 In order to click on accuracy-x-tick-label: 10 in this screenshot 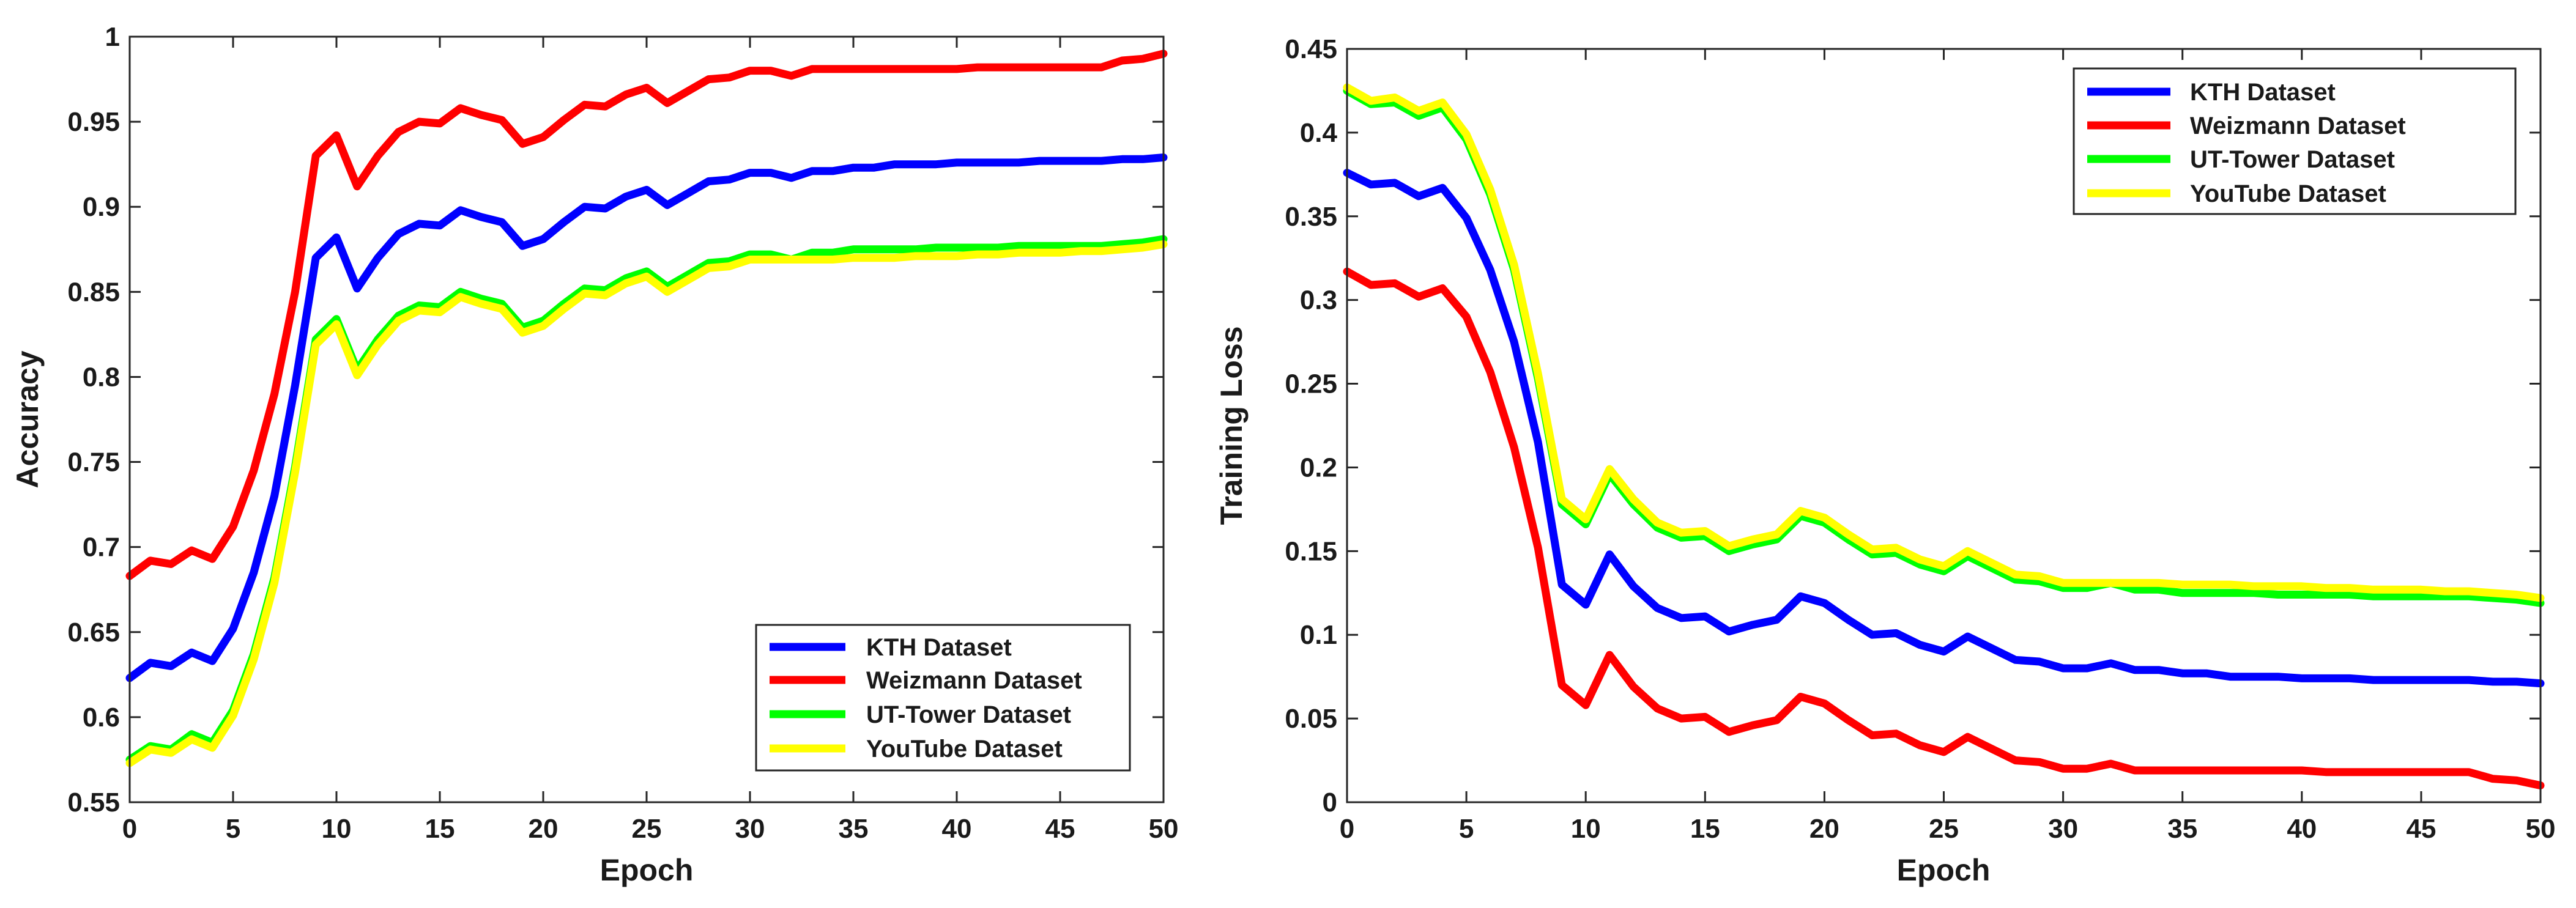, I will do `click(337, 829)`.